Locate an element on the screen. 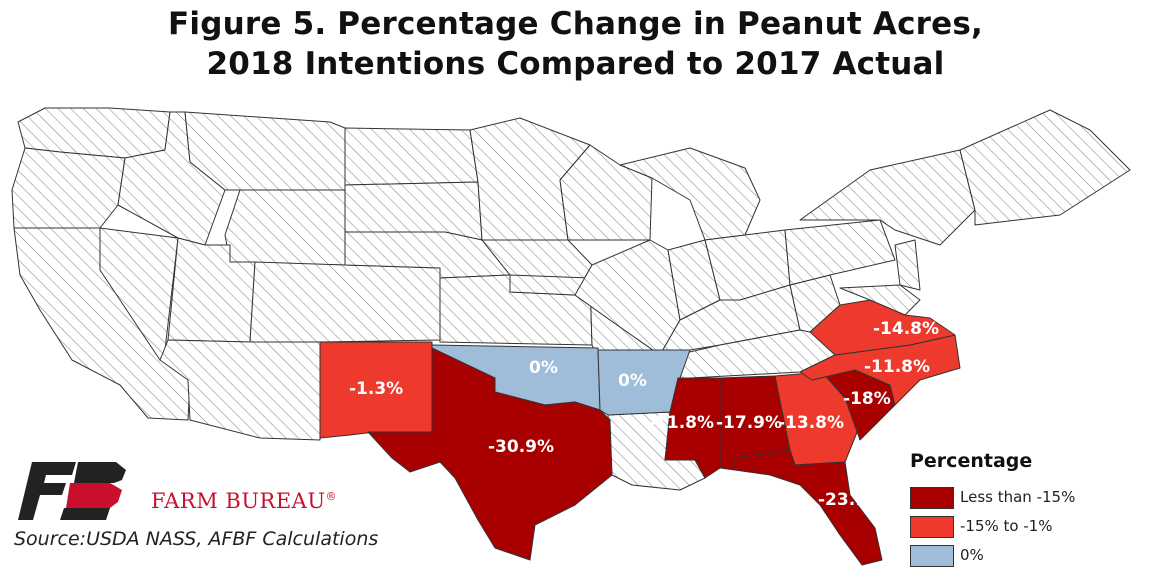 The height and width of the screenshot is (585, 1151). label-north-carolina: -11.8% is located at coordinates (897, 367).